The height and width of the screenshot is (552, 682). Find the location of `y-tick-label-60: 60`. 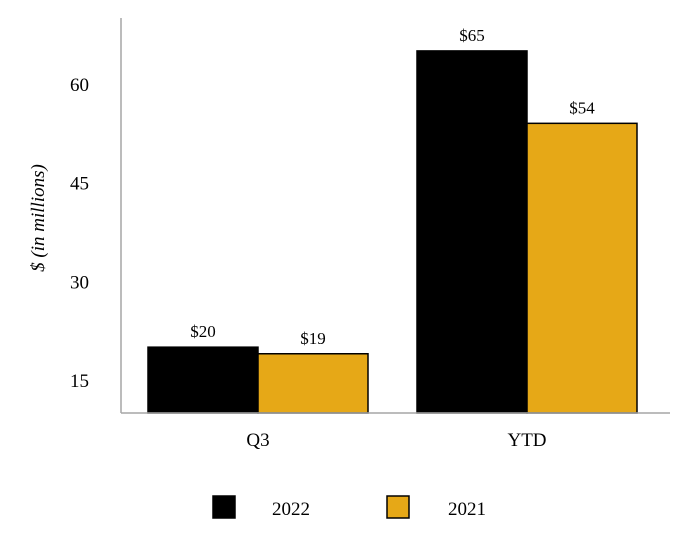

y-tick-label-60: 60 is located at coordinates (79, 85).